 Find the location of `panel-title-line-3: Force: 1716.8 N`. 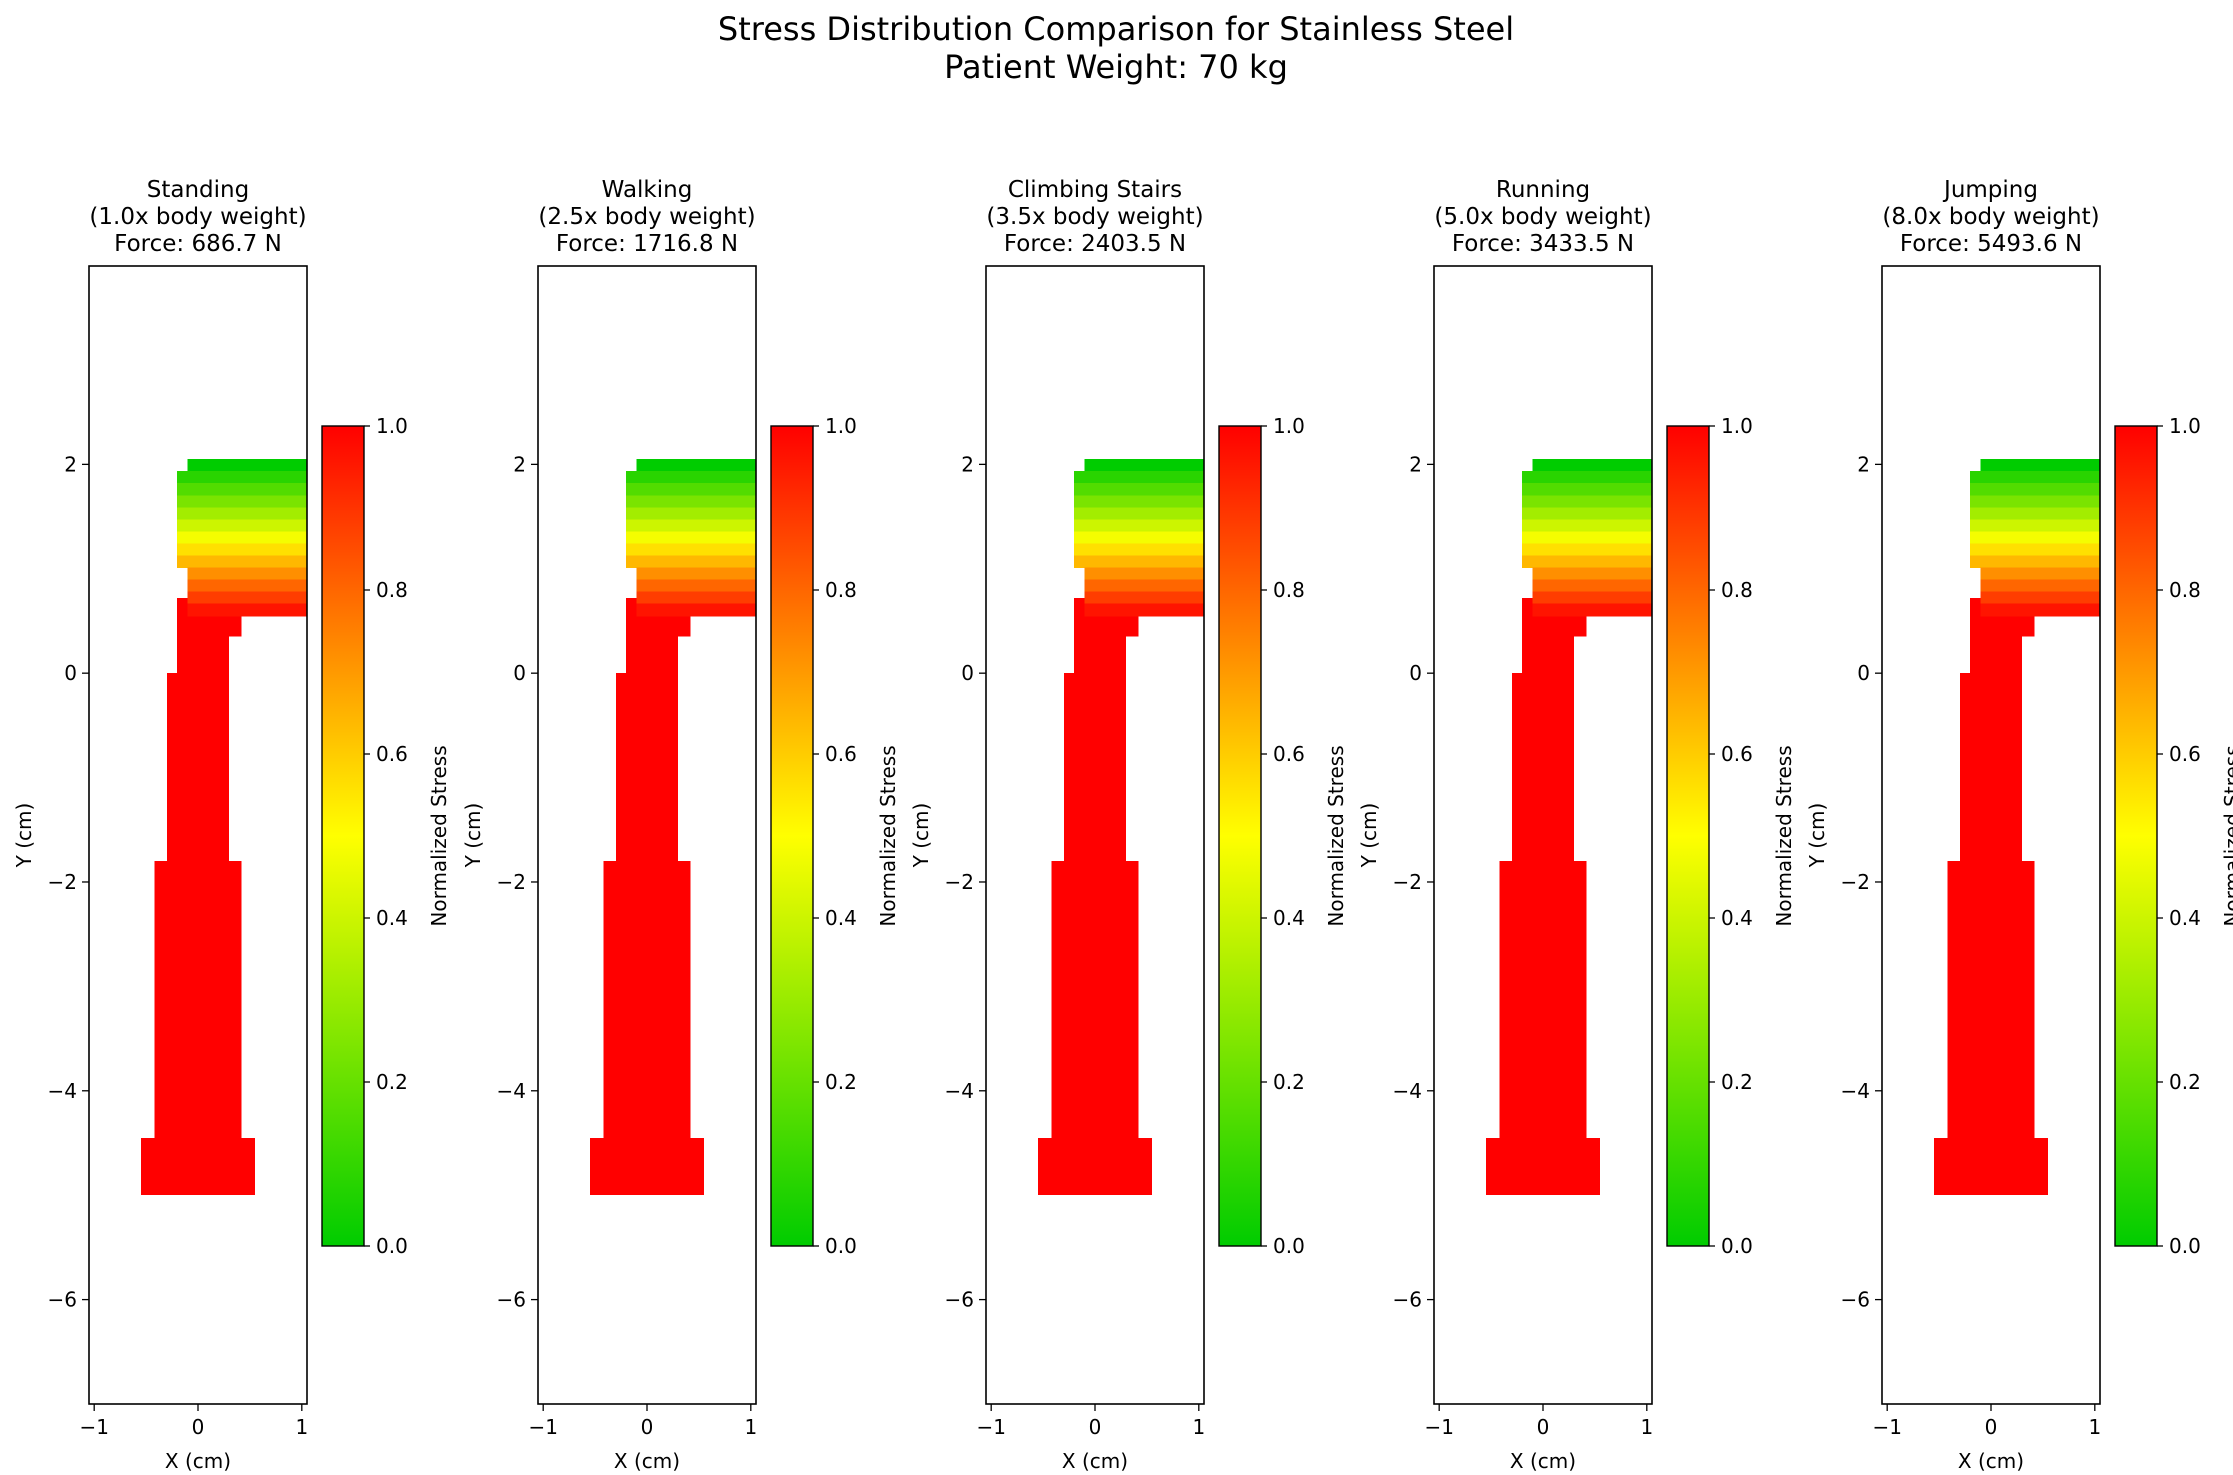

panel-title-line-3: Force: 1716.8 N is located at coordinates (647, 244).